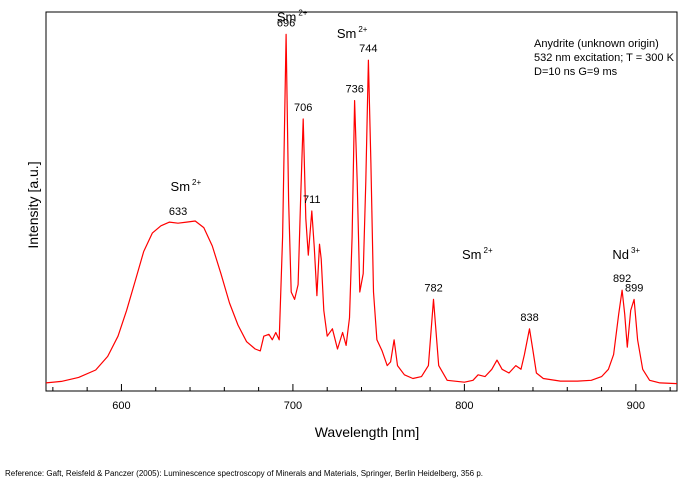 The height and width of the screenshot is (485, 700). What do you see at coordinates (620, 254) in the screenshot?
I see `ion-label: Nd` at bounding box center [620, 254].